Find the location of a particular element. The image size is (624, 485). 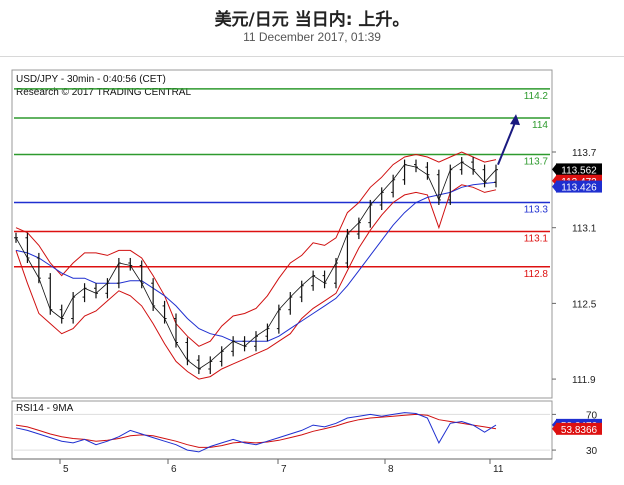

forecast-arrow-head is located at coordinates (515, 120).